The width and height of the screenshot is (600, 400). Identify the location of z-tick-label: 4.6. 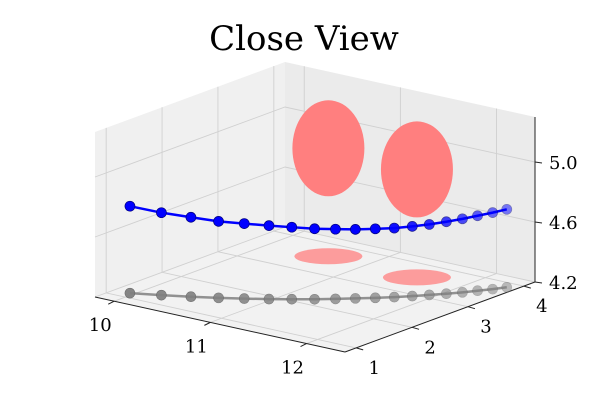
(563, 223).